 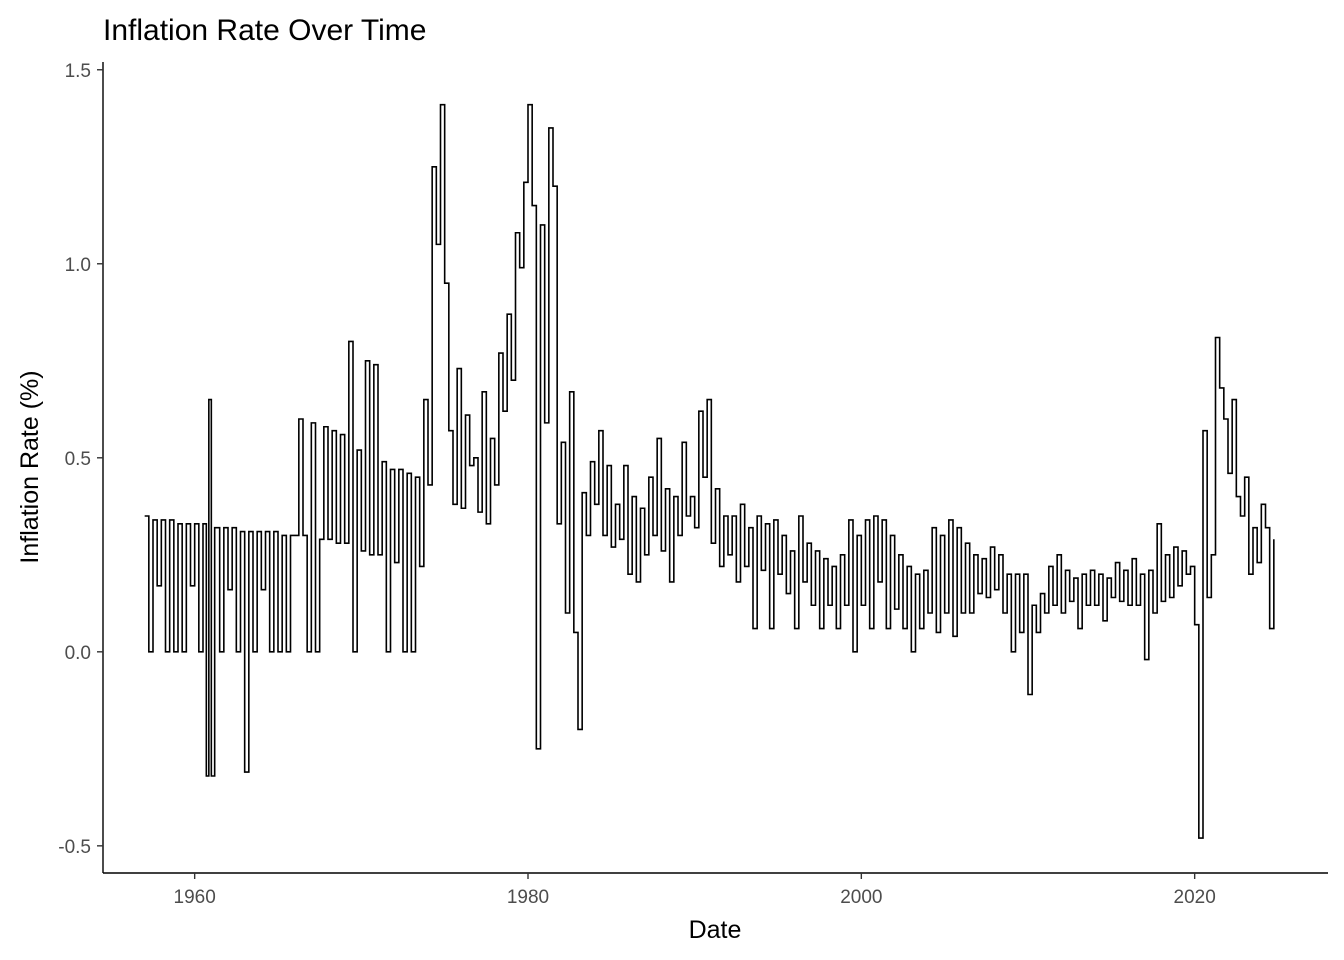 I want to click on chart-title: Inflation Rate Over Time, so click(x=264, y=30).